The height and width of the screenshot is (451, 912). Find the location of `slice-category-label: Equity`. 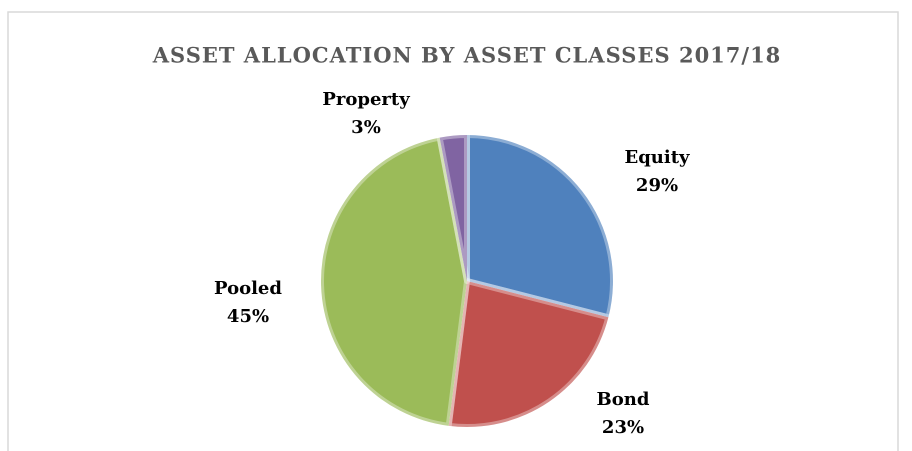

slice-category-label: Equity is located at coordinates (657, 157).